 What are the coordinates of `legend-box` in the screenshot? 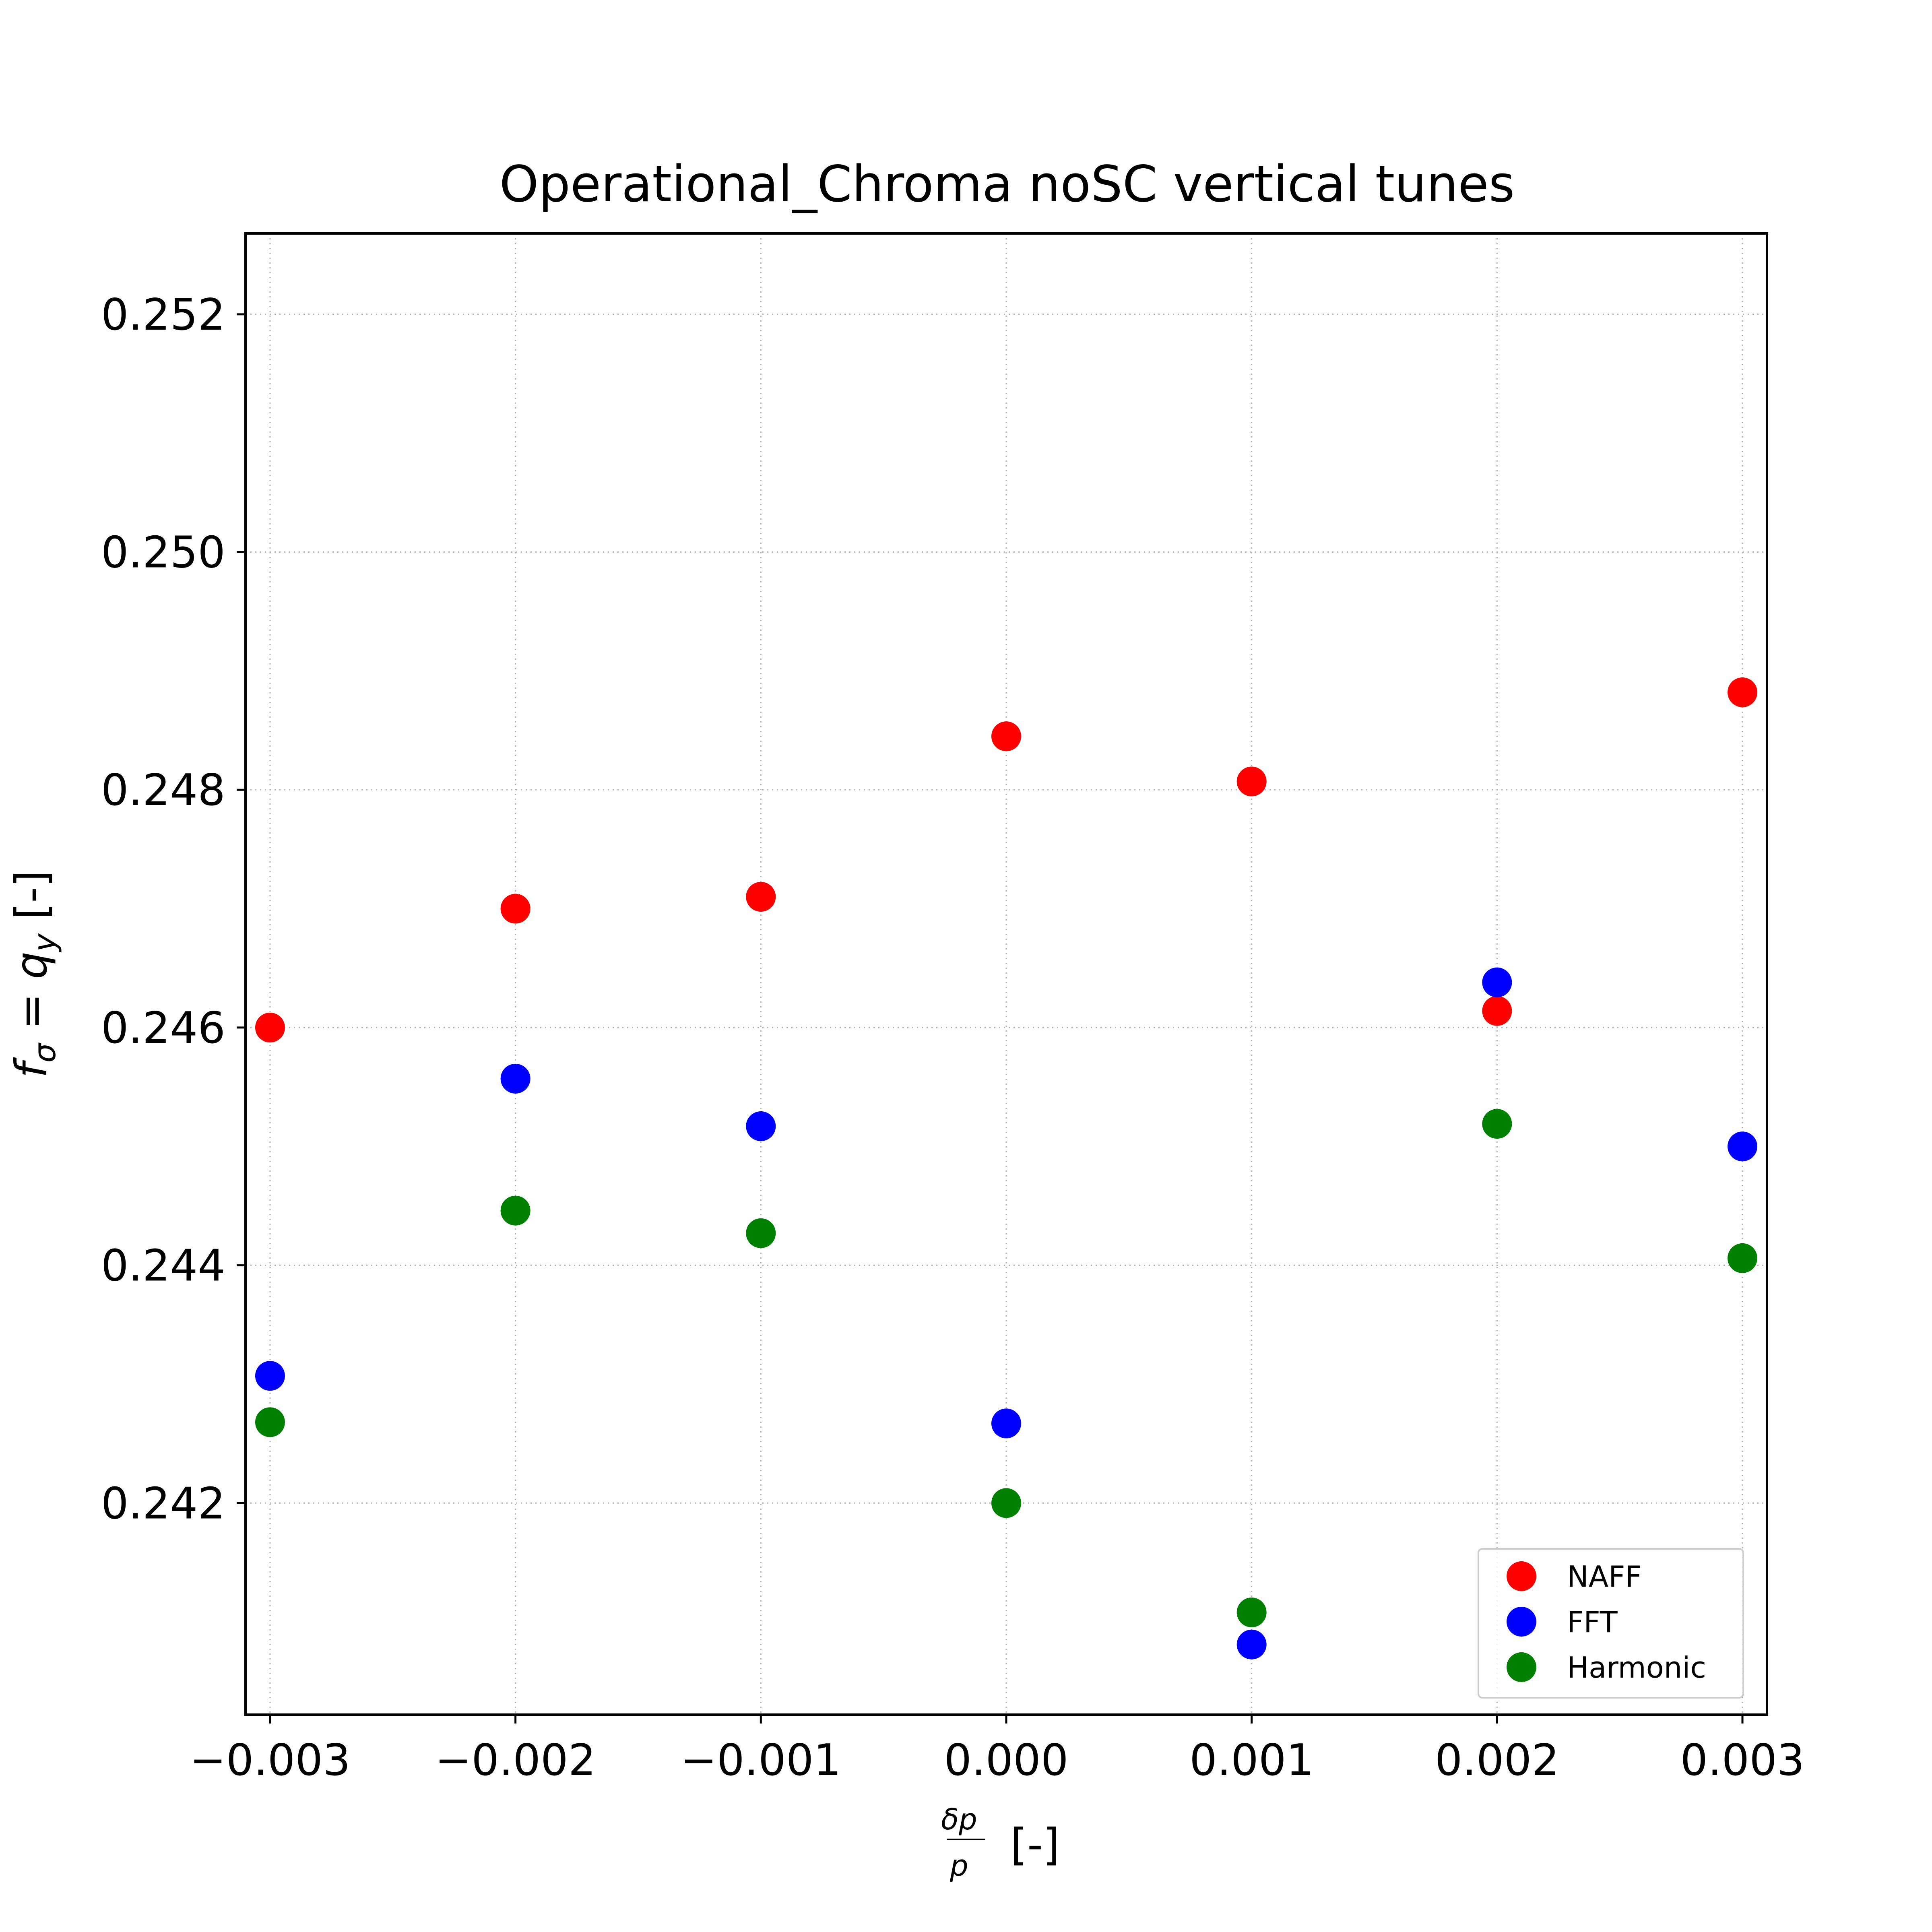 It's located at (1611, 1623).